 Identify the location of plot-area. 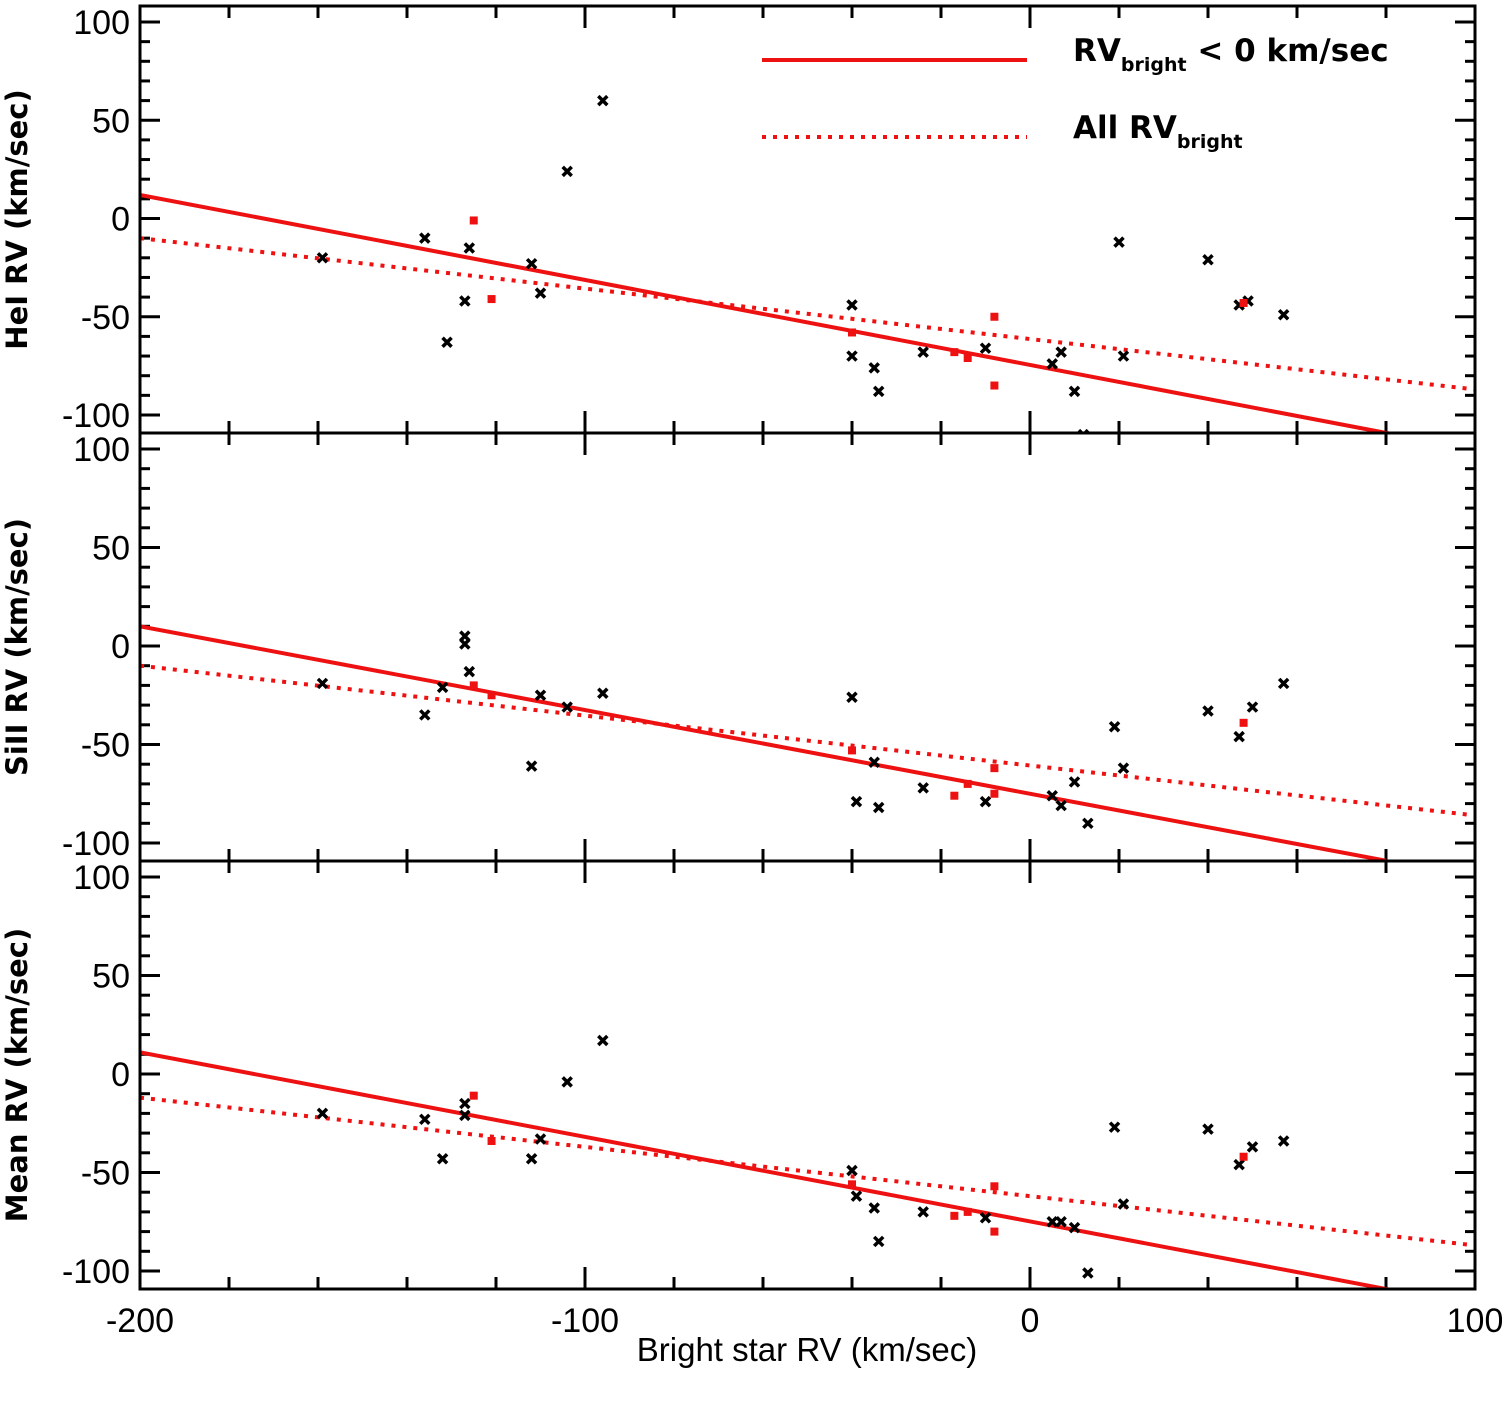
(807, 742).